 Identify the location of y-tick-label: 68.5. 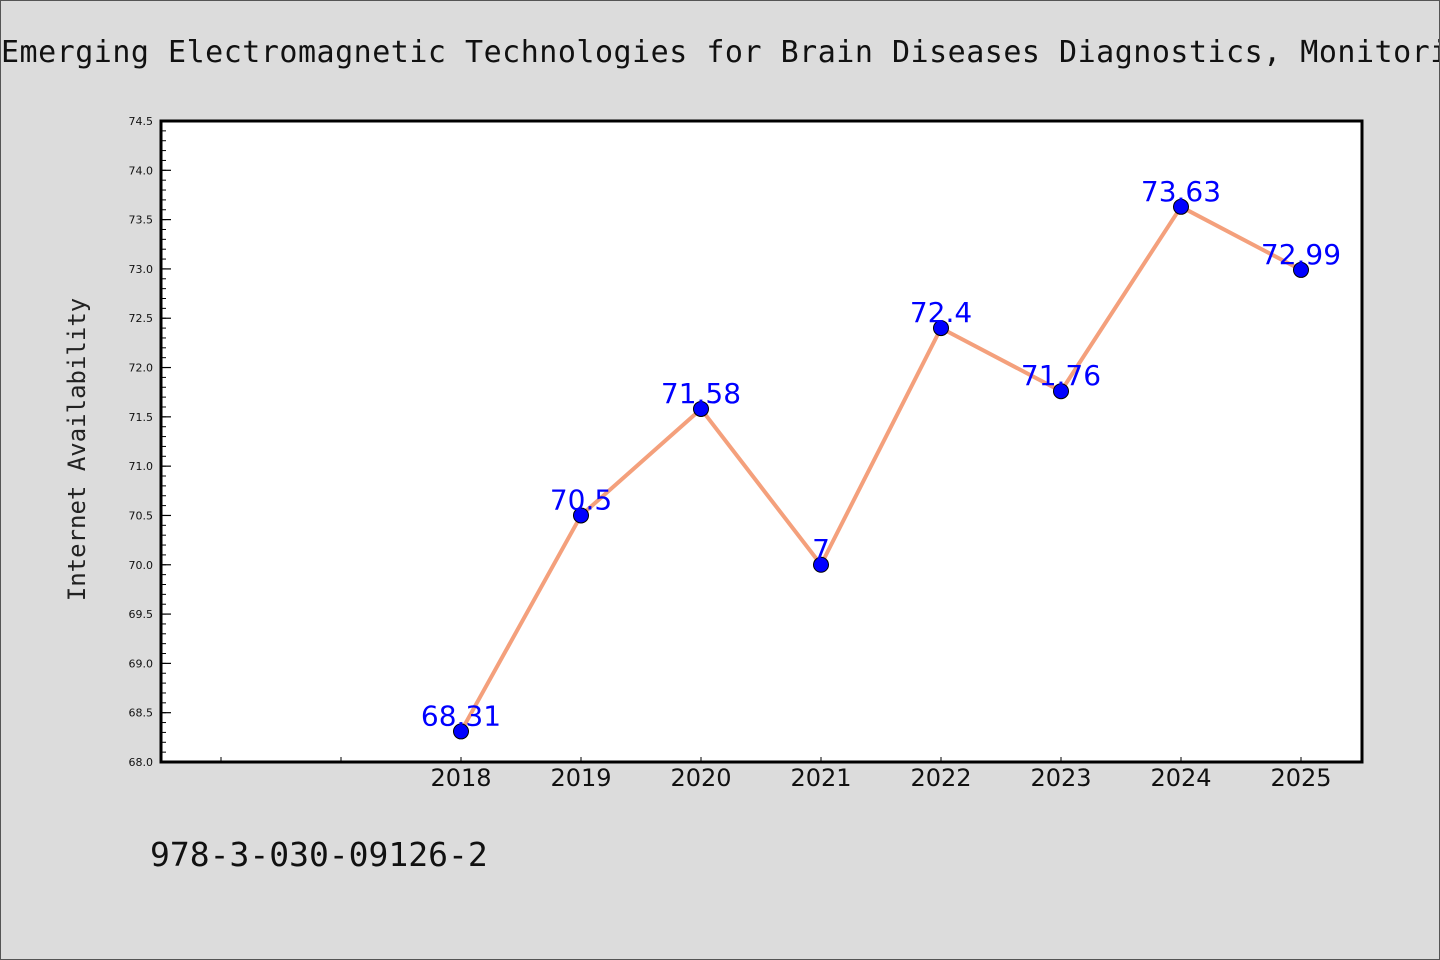
(141, 713).